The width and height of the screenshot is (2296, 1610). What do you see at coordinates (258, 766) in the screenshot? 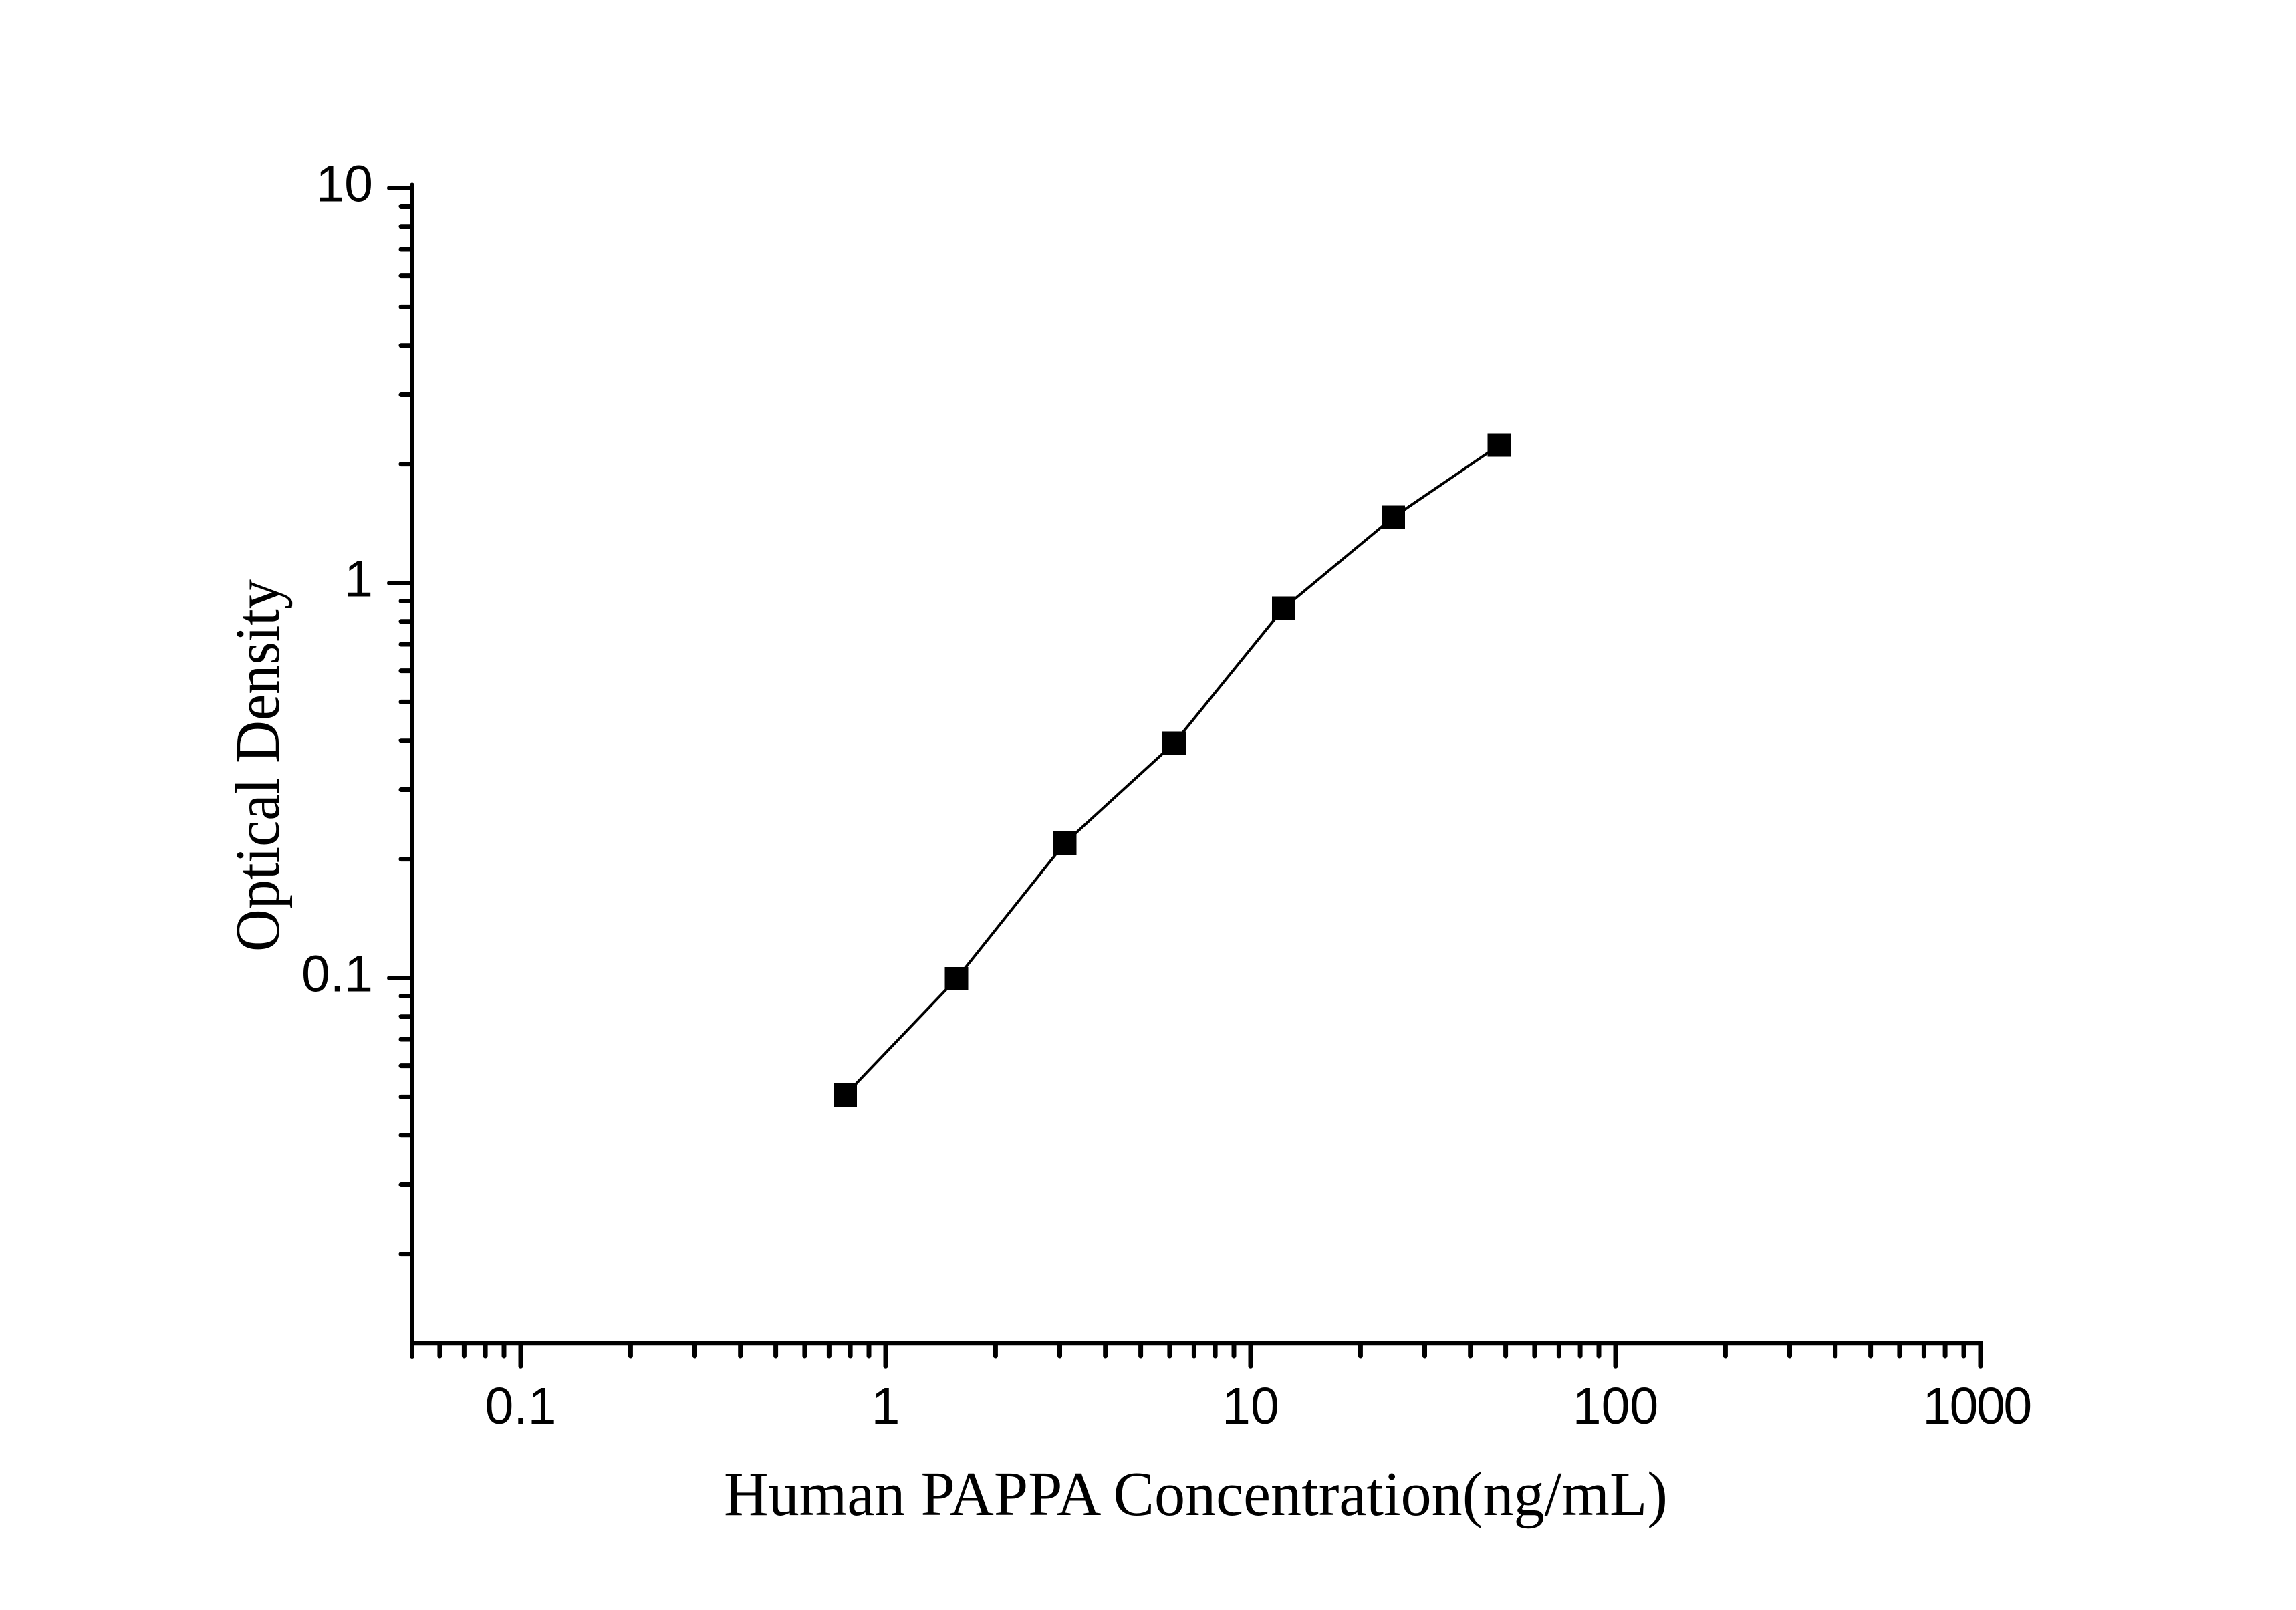
I see `svg-text: Optical Density` at bounding box center [258, 766].